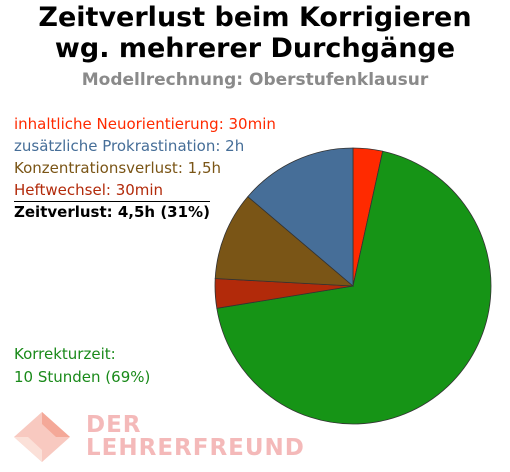  Describe the element at coordinates (112, 211) in the screenshot. I see `total-label: Zeitverlust: 4,5h (31%)` at that location.